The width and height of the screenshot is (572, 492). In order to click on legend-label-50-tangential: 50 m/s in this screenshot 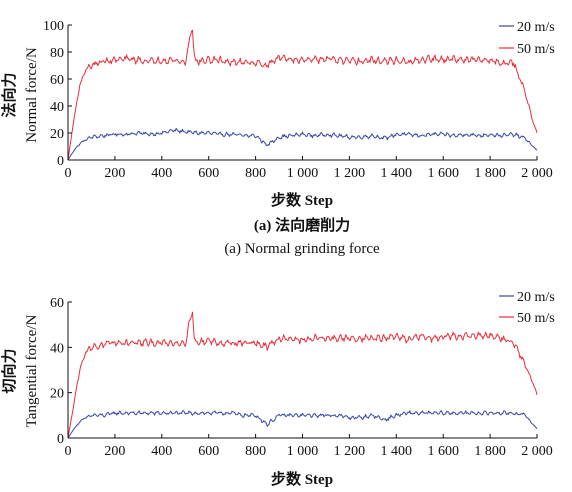, I will do `click(536, 318)`.